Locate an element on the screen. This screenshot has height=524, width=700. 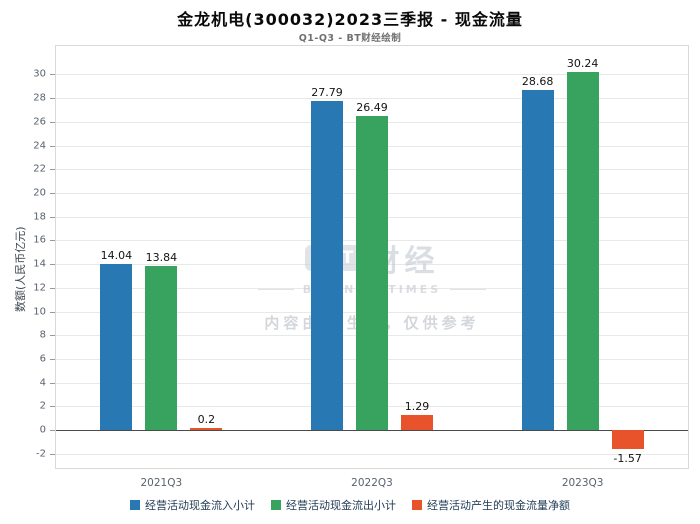
legend-item-series3: 经营活动产生的现金流量净额 is located at coordinates (491, 505).